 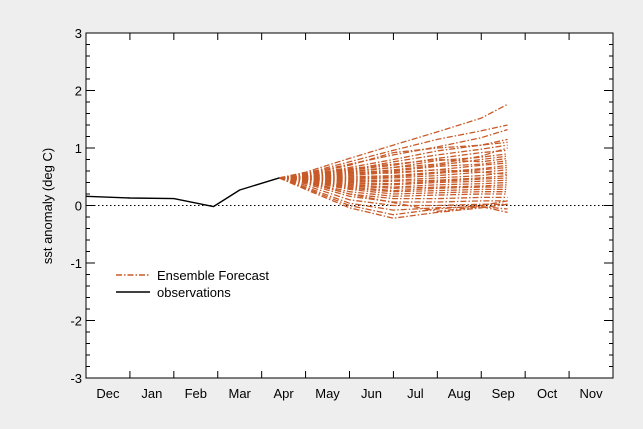 What do you see at coordinates (76, 321) in the screenshot?
I see `y-tick-label: -2` at bounding box center [76, 321].